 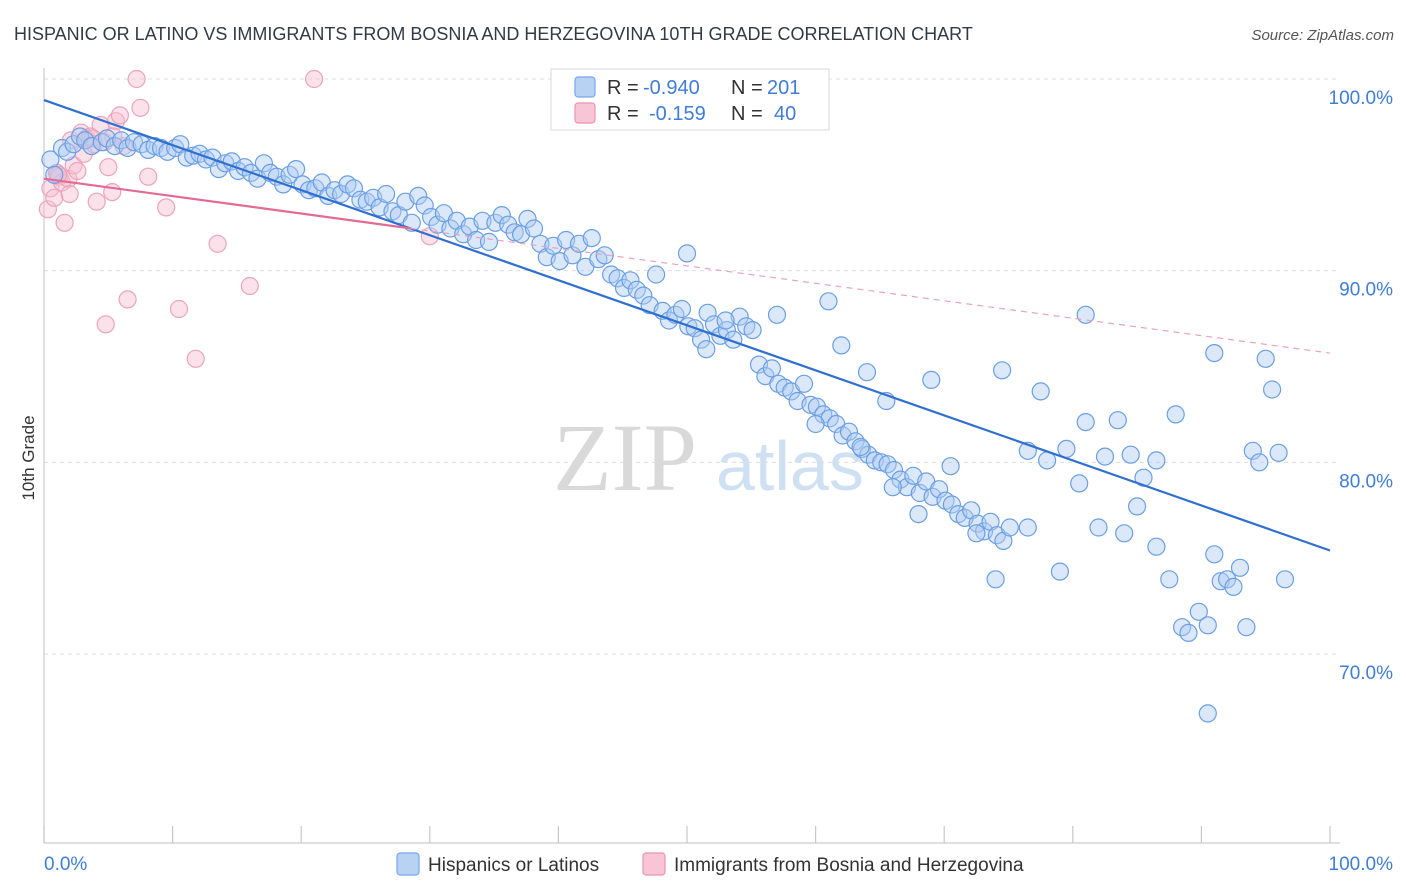 I want to click on stats-r-label-2: R =, so click(x=623, y=114).